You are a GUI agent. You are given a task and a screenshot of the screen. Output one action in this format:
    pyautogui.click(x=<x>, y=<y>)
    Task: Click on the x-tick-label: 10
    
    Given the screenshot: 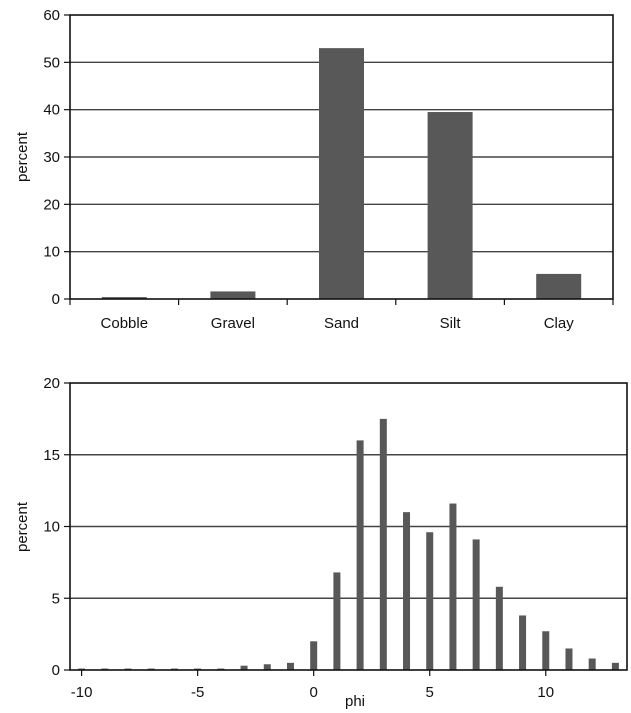 What is the action you would take?
    pyautogui.click(x=545, y=692)
    